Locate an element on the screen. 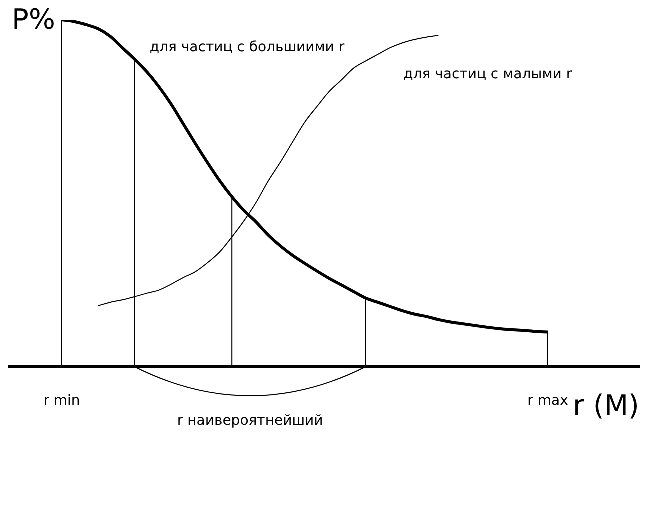 The height and width of the screenshot is (513, 659). series-label: для частиц с большиими r is located at coordinates (247, 48).